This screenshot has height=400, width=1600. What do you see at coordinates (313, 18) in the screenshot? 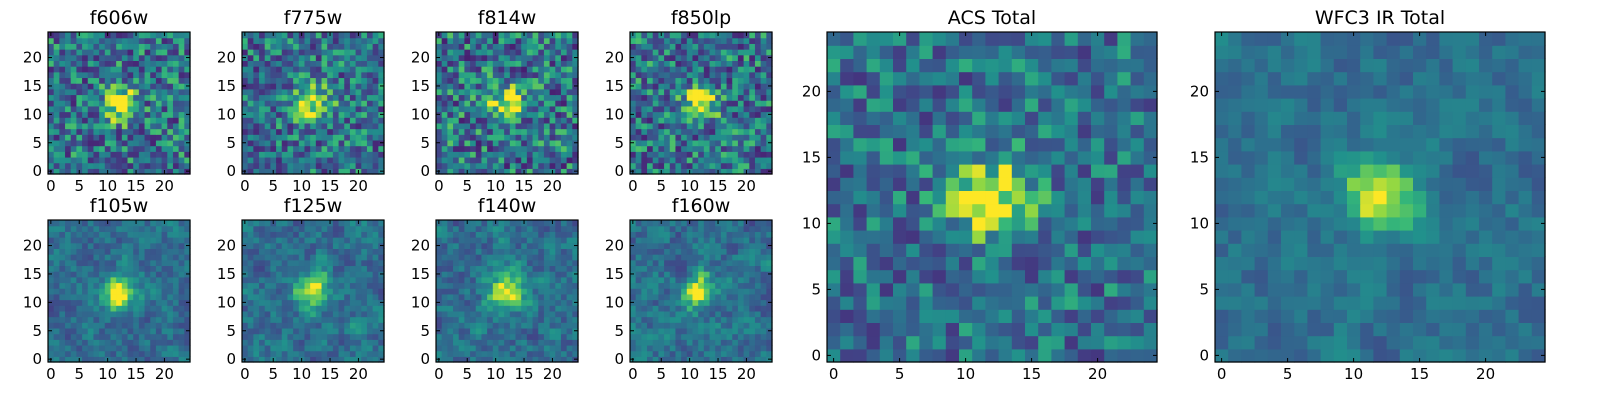
I see `panel-title: f775w` at bounding box center [313, 18].